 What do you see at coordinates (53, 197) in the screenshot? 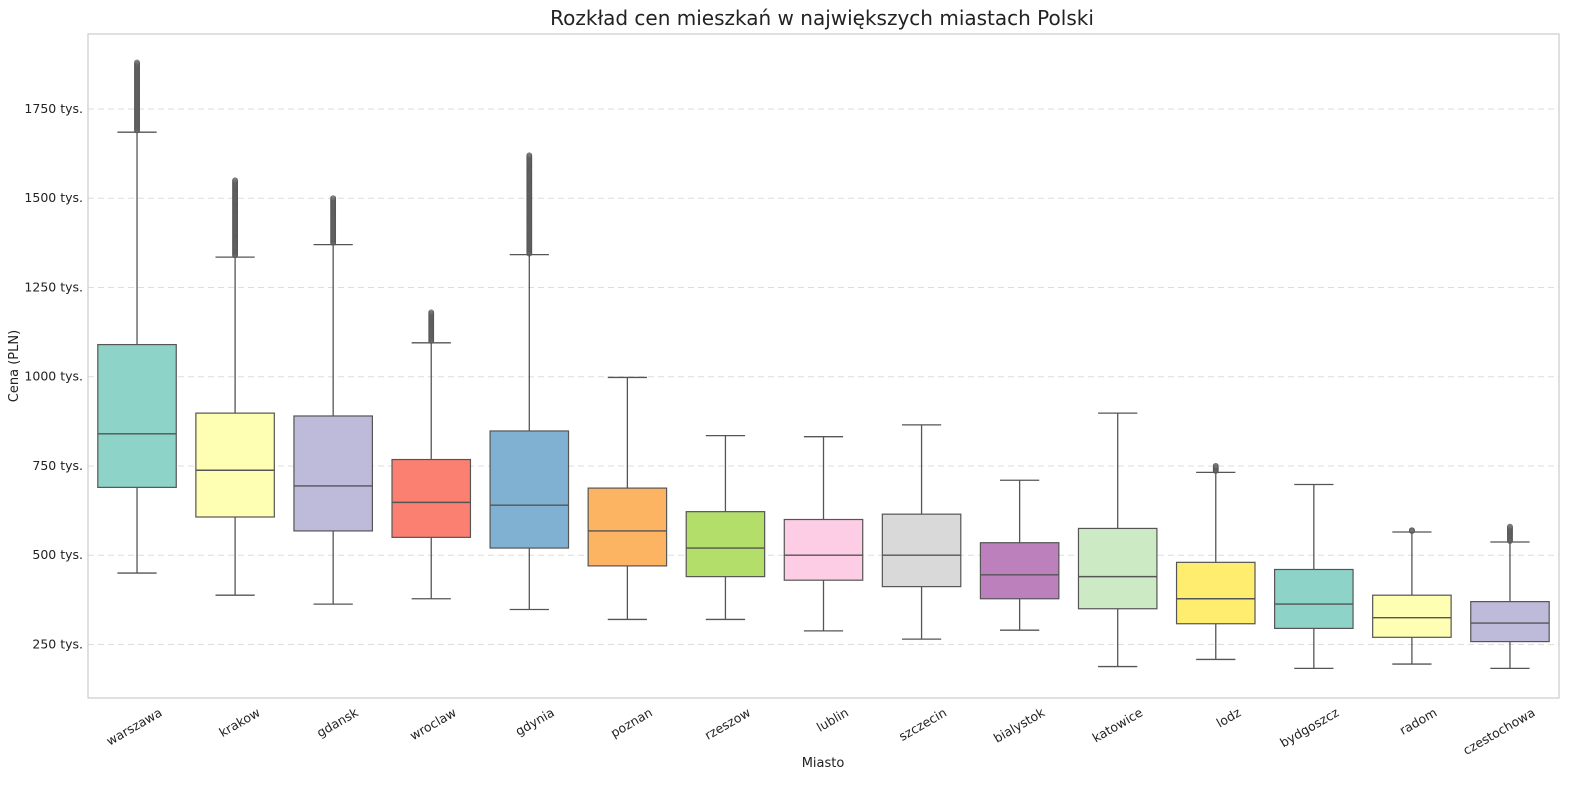
I see `y-tick-label: 1500 tys.` at bounding box center [53, 197].